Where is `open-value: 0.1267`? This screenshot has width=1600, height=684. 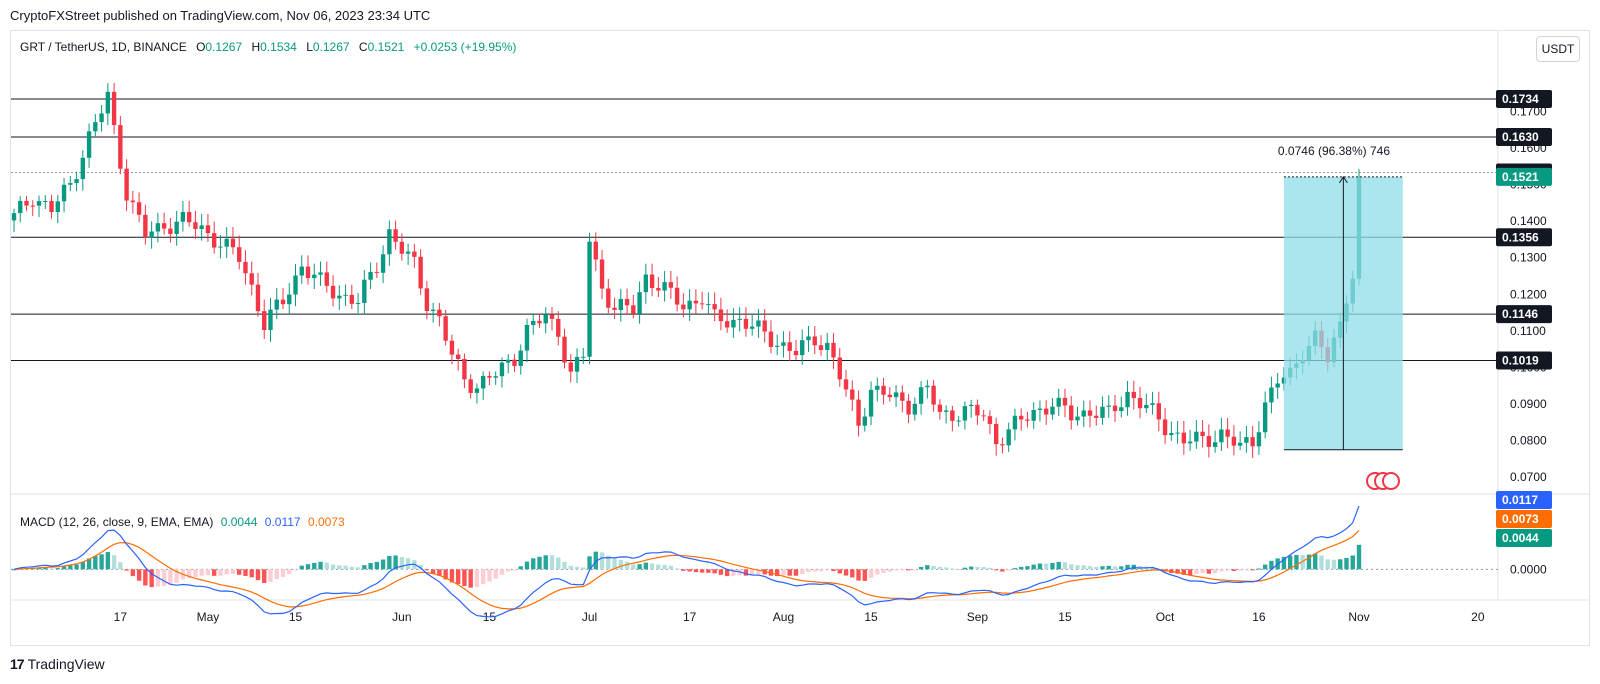
open-value: 0.1267 is located at coordinates (224, 47).